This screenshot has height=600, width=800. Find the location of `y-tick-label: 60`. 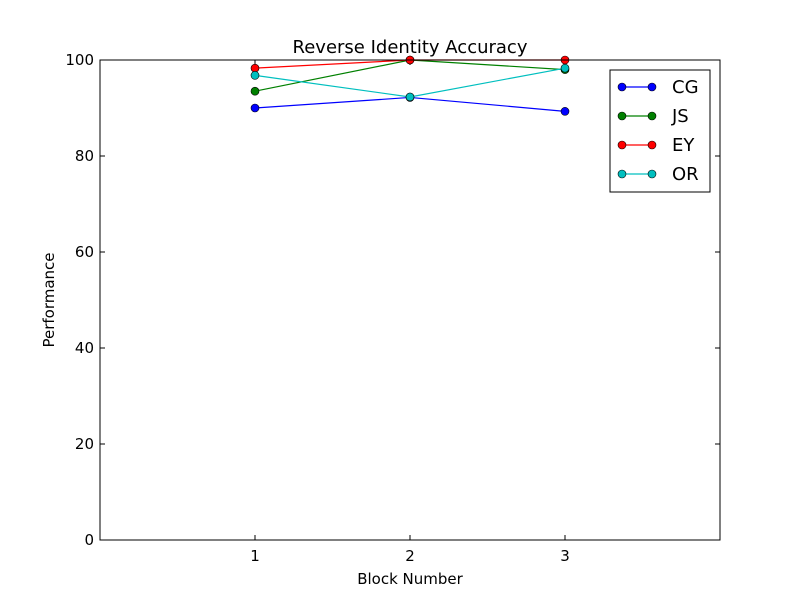

y-tick-label: 60 is located at coordinates (84, 252).